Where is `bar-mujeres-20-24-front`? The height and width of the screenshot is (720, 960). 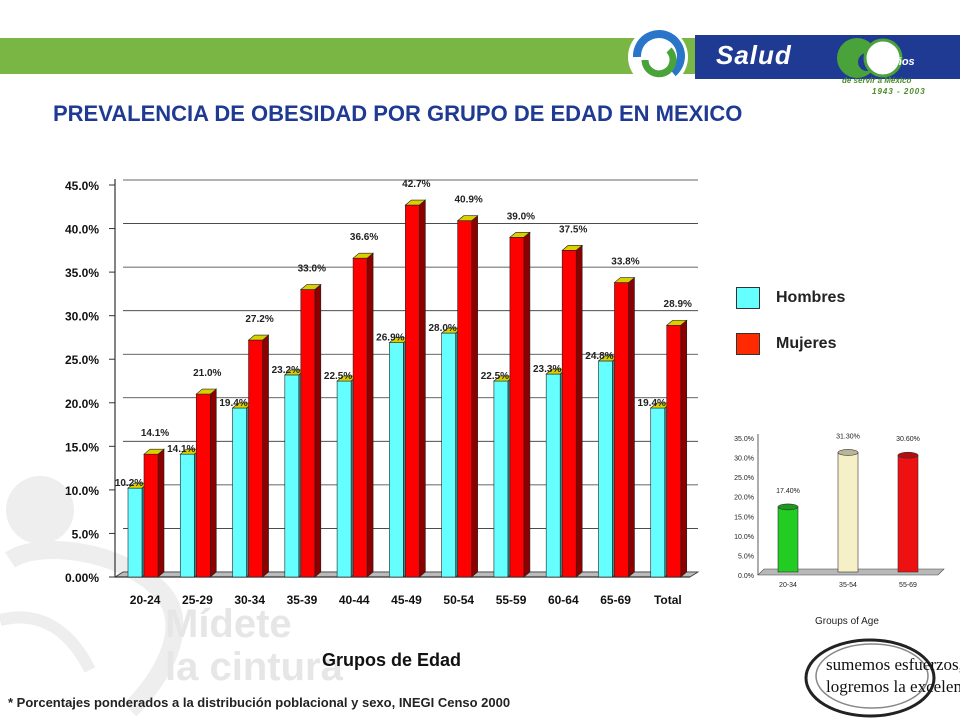 bar-mujeres-20-24-front is located at coordinates (151, 515).